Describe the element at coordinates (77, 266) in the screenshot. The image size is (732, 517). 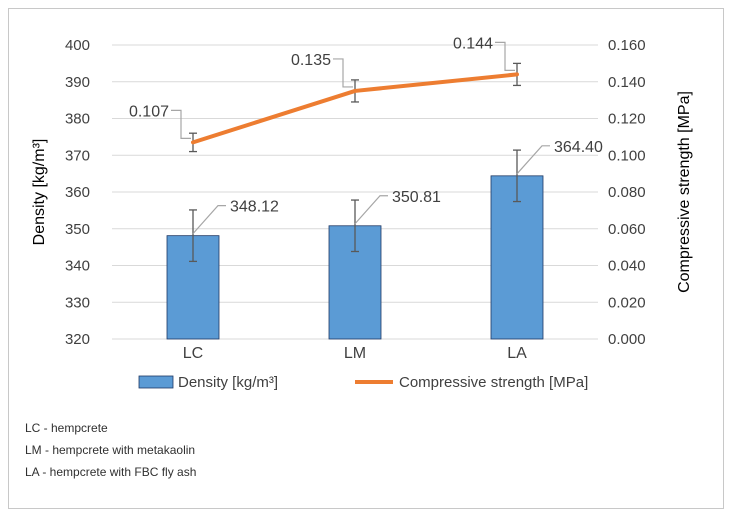
I see `left-tick-label: 340` at that location.